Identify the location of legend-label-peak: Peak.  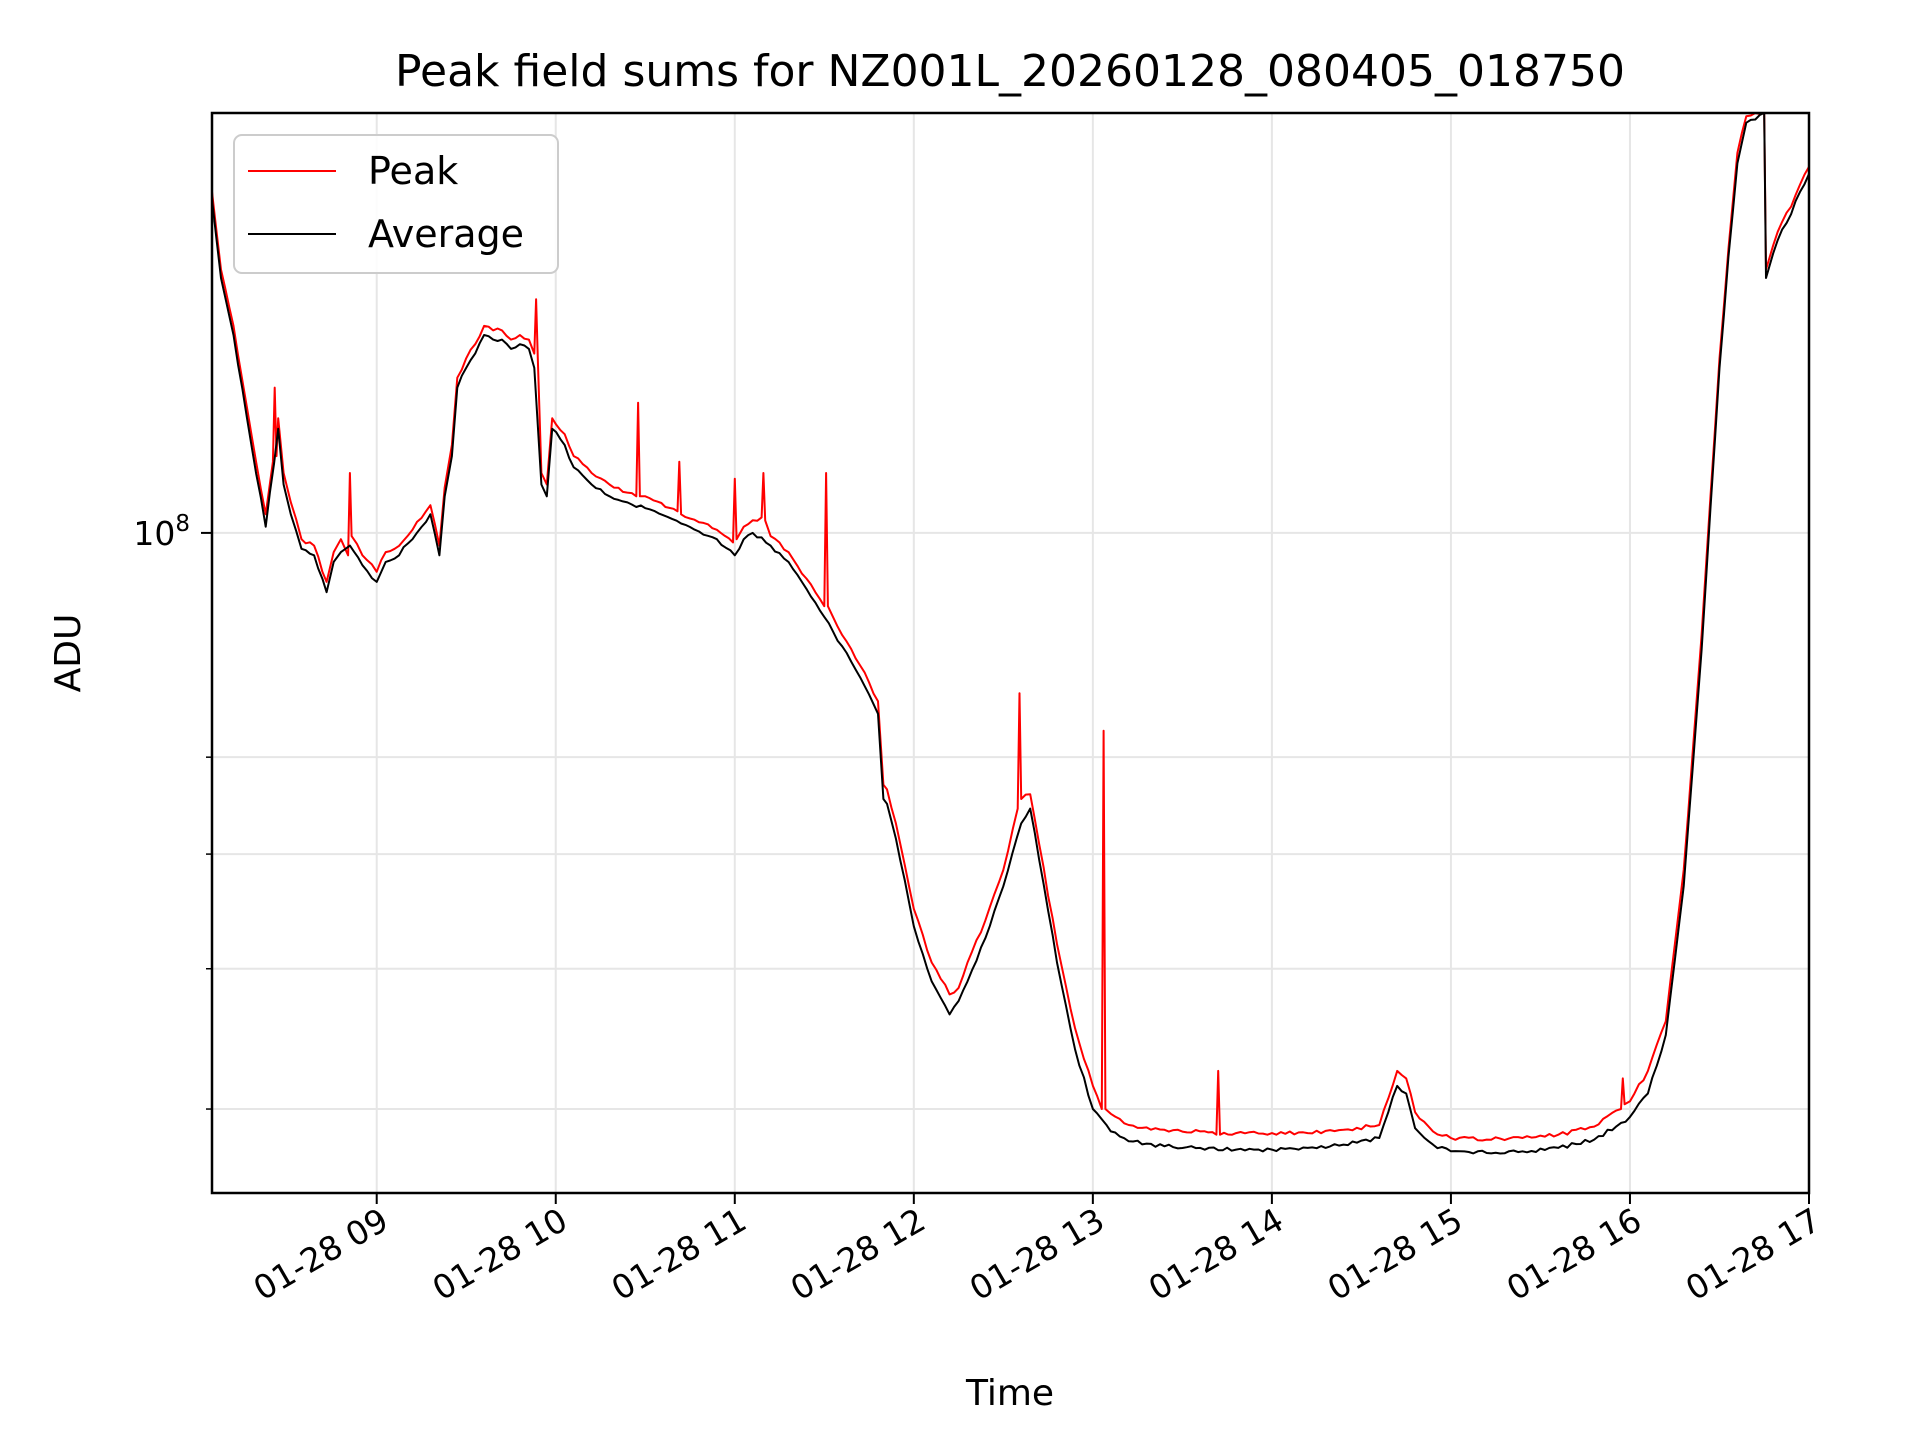
(413, 171).